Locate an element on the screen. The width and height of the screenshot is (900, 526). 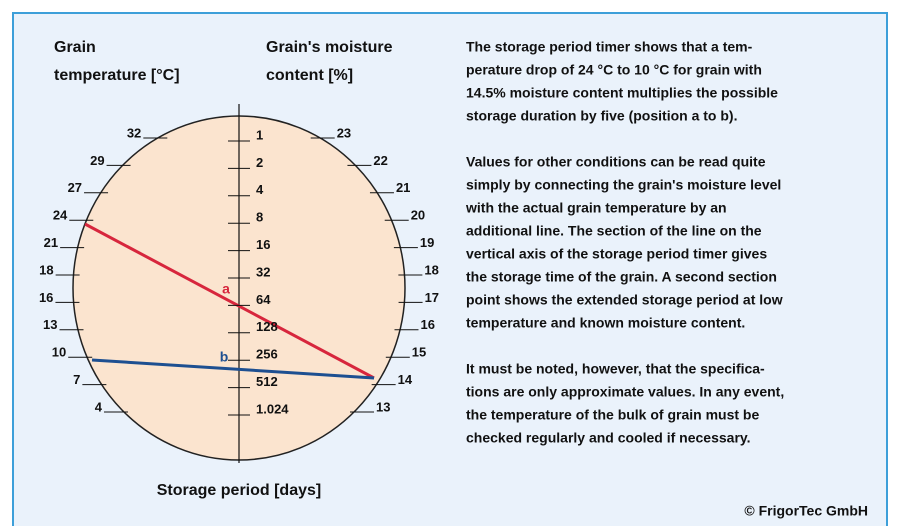
moisture-label: 23 is located at coordinates (344, 132).